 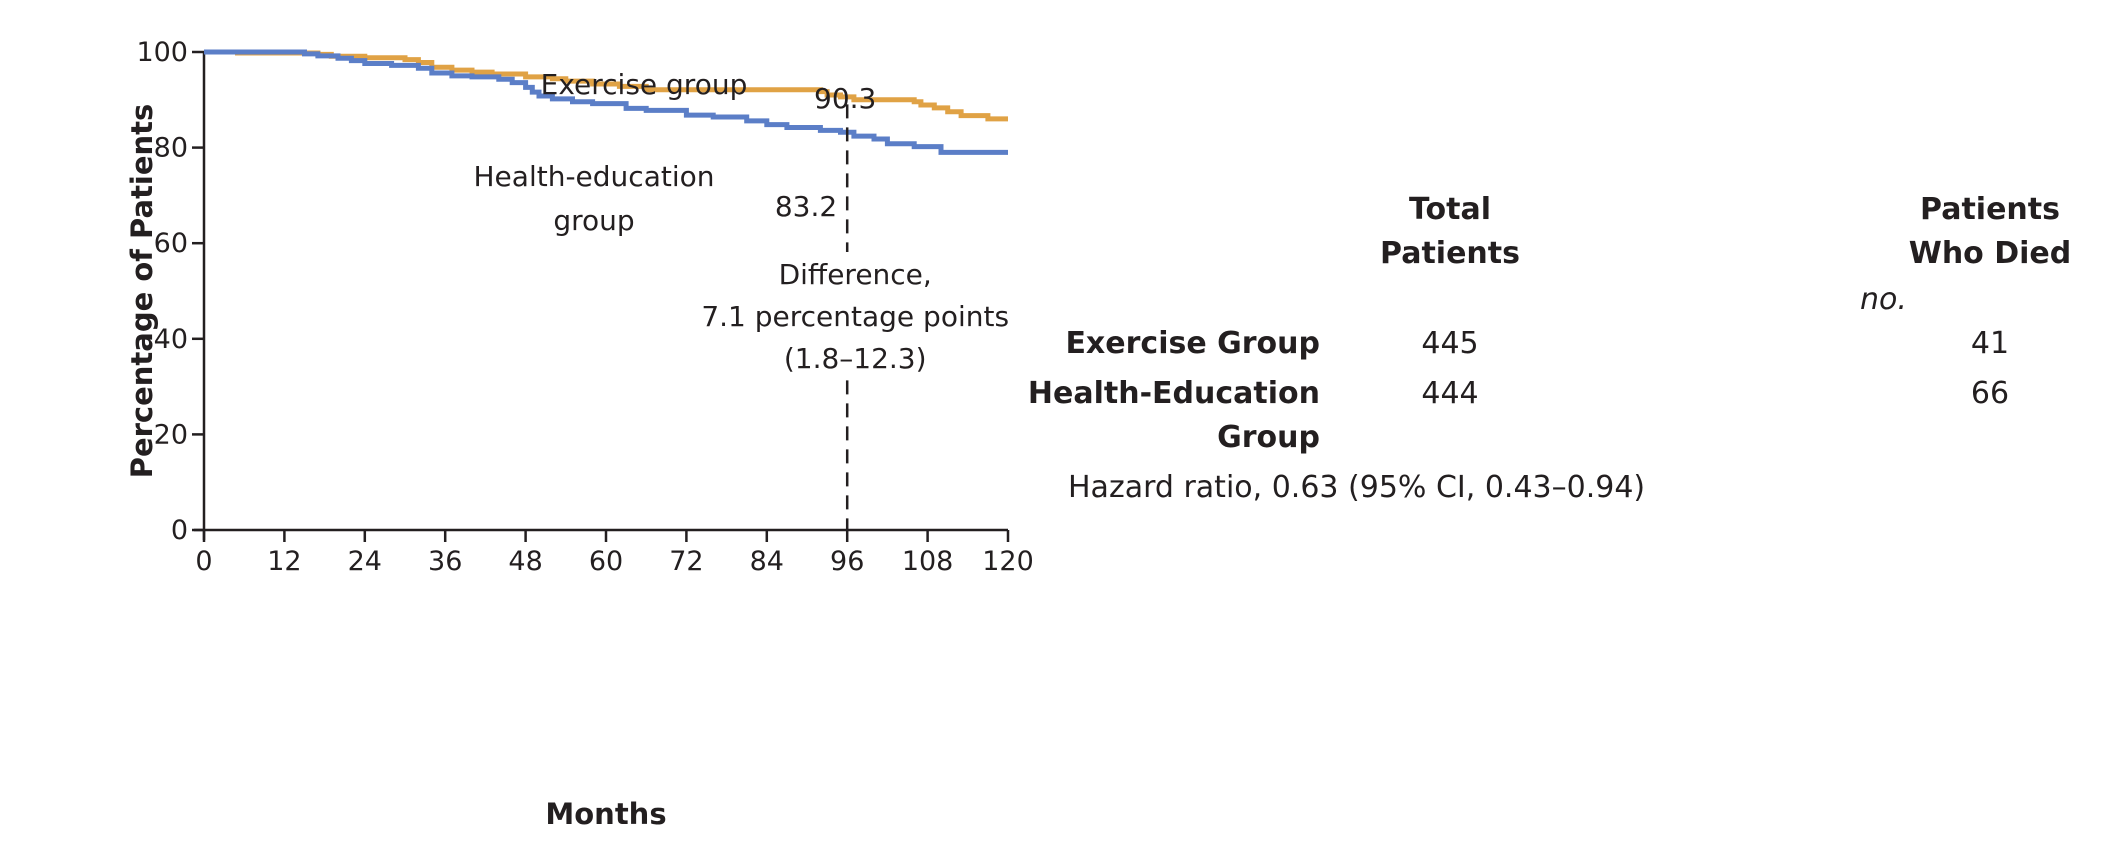 I want to click on row-label-health-line2: Group, so click(x=1268, y=437).